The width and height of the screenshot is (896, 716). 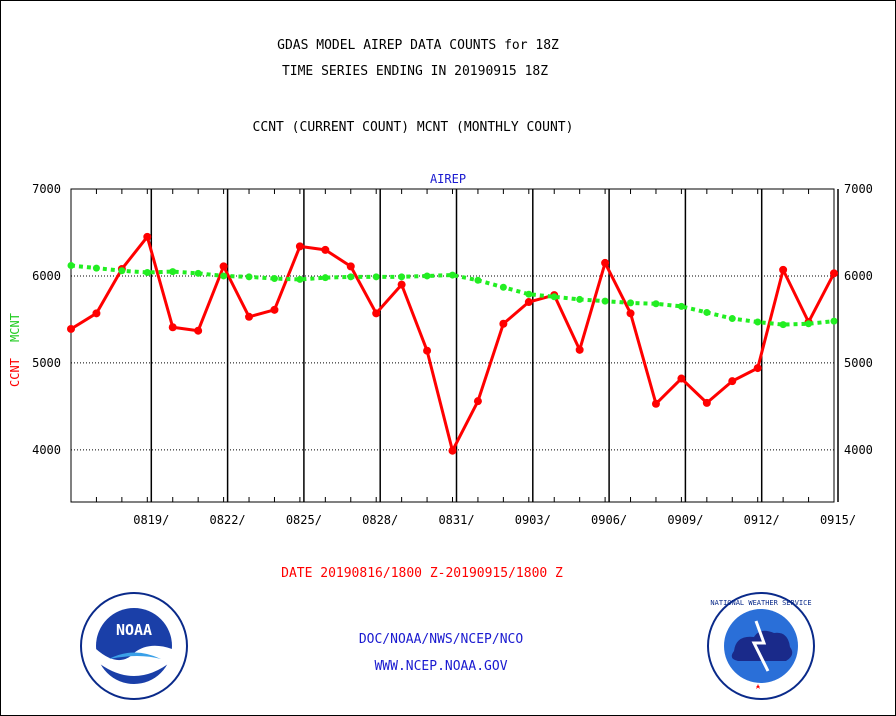 What do you see at coordinates (380, 520) in the screenshot?
I see `x-tick-label: 0828/` at bounding box center [380, 520].